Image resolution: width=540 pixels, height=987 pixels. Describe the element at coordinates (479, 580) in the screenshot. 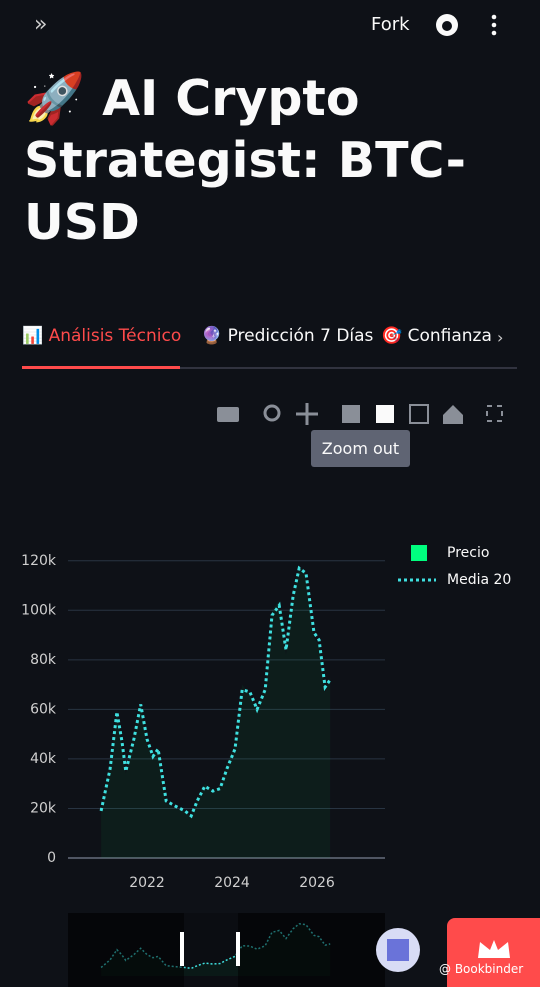

I see `legend-label: Media 20` at that location.